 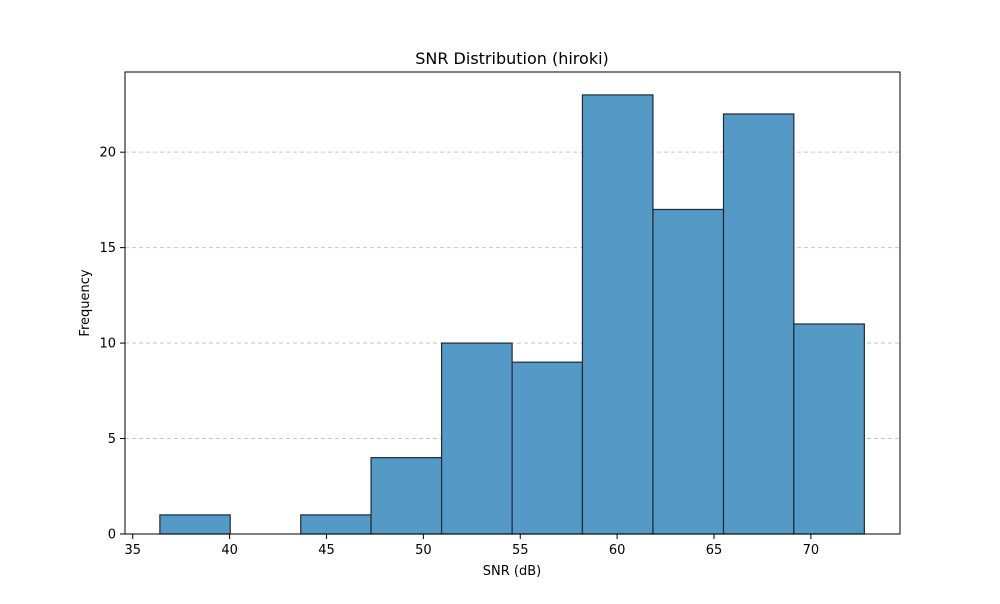 I want to click on x-tick-label-0: 35, so click(x=132, y=550).